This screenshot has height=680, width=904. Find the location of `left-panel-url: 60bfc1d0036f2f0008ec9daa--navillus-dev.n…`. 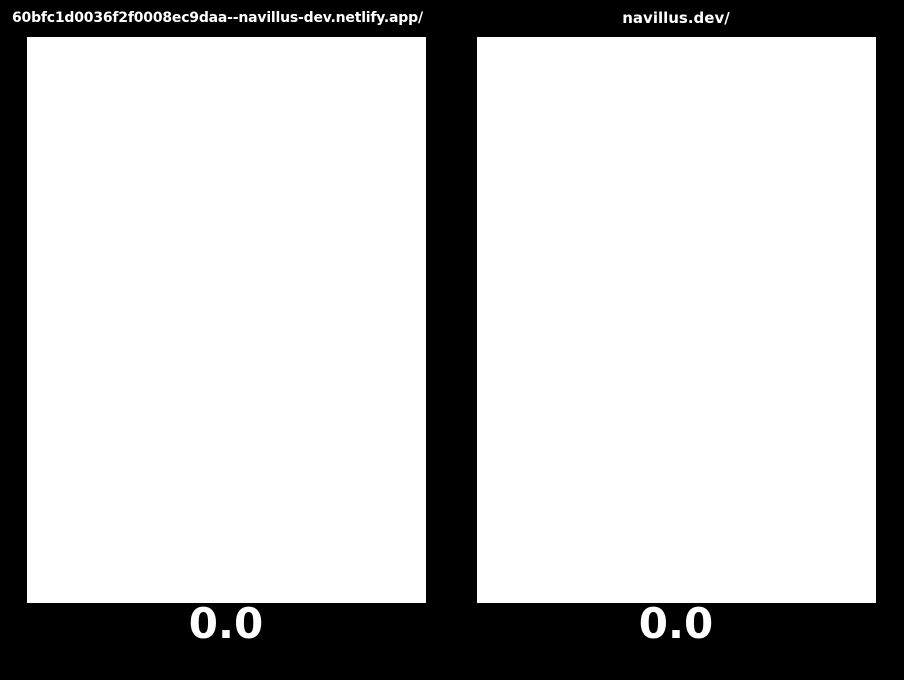

left-panel-url: 60bfc1d0036f2f0008ec9daa--navillus-dev.n… is located at coordinates (217, 18).